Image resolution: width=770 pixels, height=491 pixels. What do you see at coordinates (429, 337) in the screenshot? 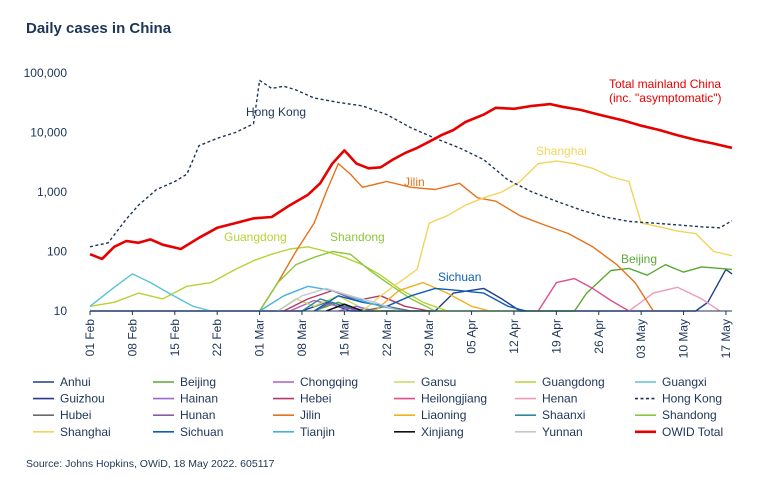
I see `x-tick-label: 29 Mar` at bounding box center [429, 337].